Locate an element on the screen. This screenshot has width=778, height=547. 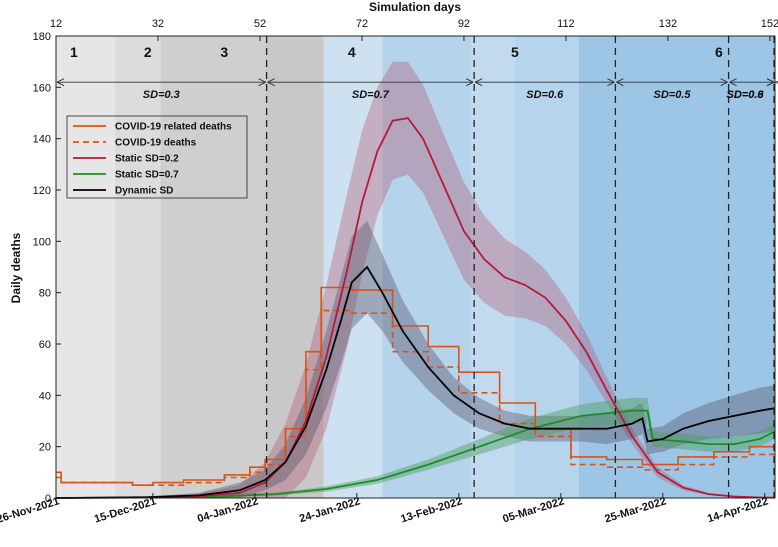
phase-label-5: 5 is located at coordinates (515, 52).